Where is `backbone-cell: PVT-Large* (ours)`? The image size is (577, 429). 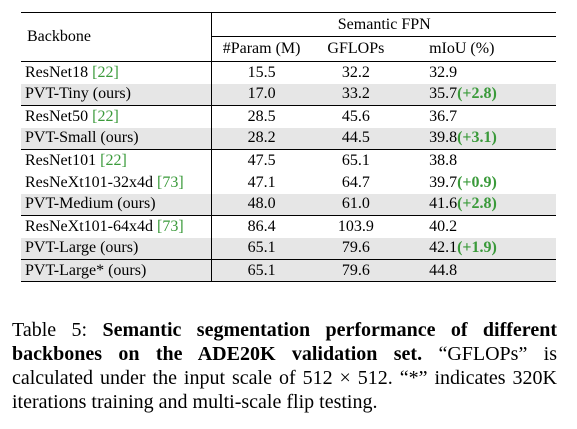 backbone-cell: PVT-Large* (ours) is located at coordinates (117, 270).